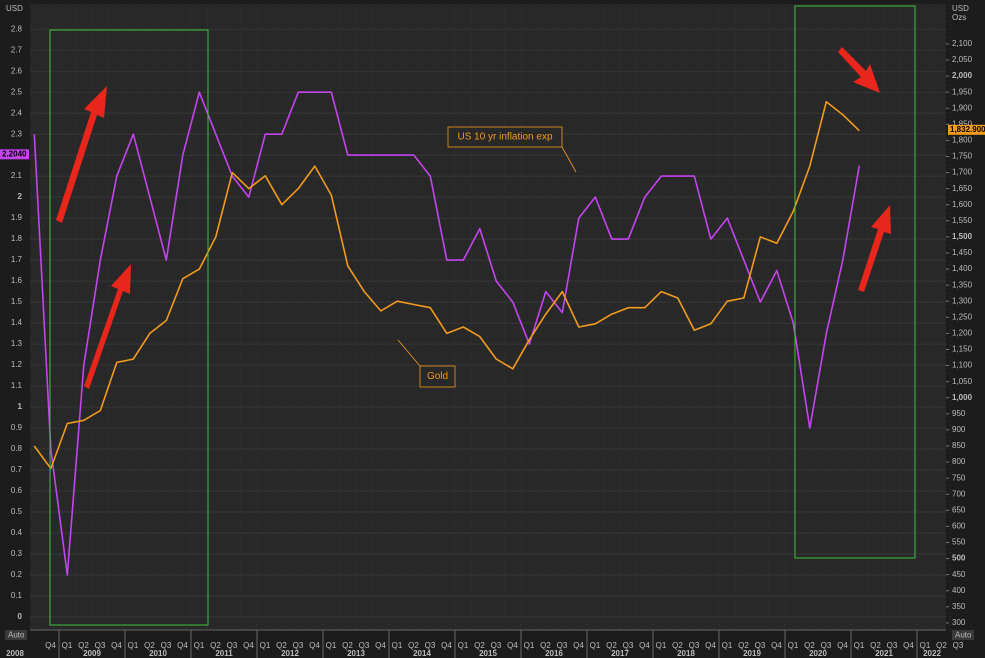 This screenshot has height=658, width=985. Describe the element at coordinates (17, 448) in the screenshot. I see `y-tick-label: 0.8` at that location.